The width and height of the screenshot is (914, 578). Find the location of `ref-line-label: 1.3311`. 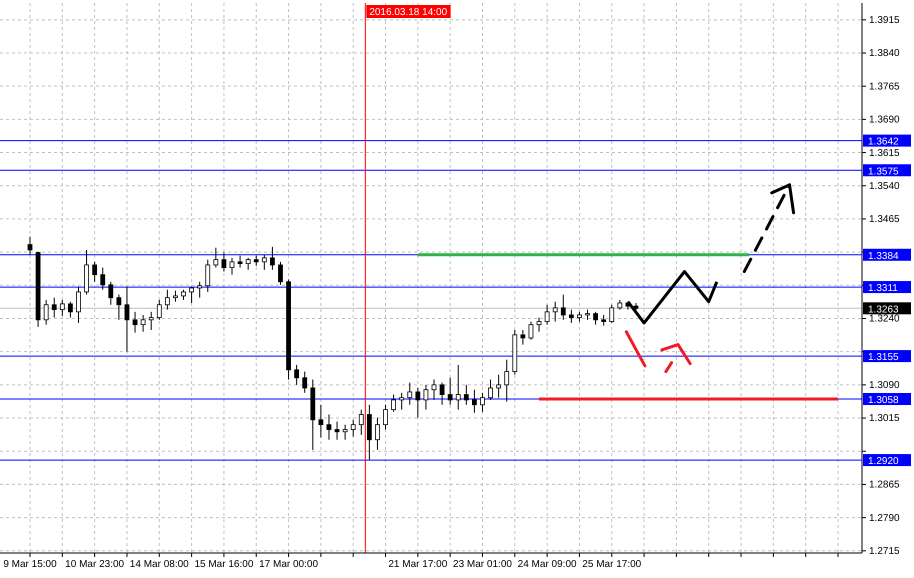

ref-line-label: 1.3311 is located at coordinates (883, 288).